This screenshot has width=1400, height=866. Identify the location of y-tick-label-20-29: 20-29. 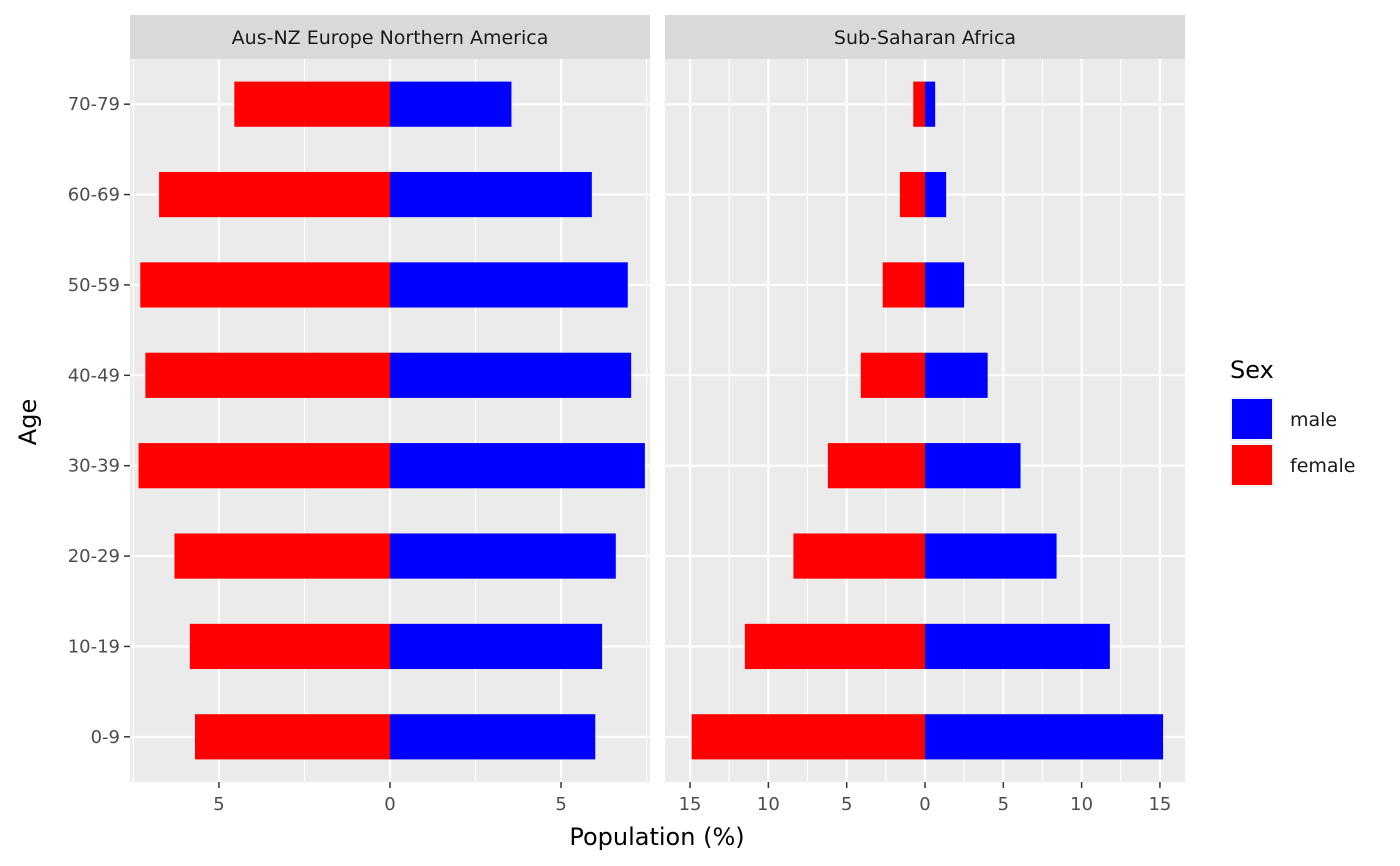
(94, 556).